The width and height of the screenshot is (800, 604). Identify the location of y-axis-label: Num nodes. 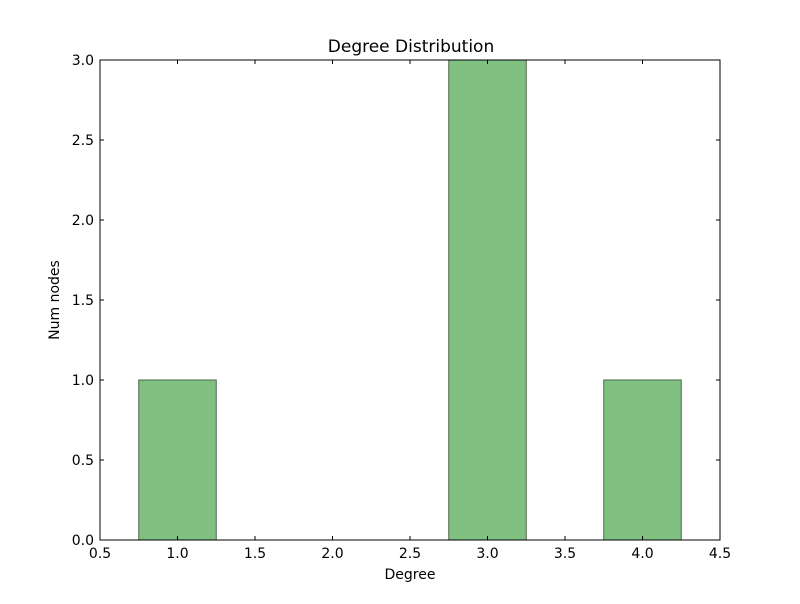
(55, 300).